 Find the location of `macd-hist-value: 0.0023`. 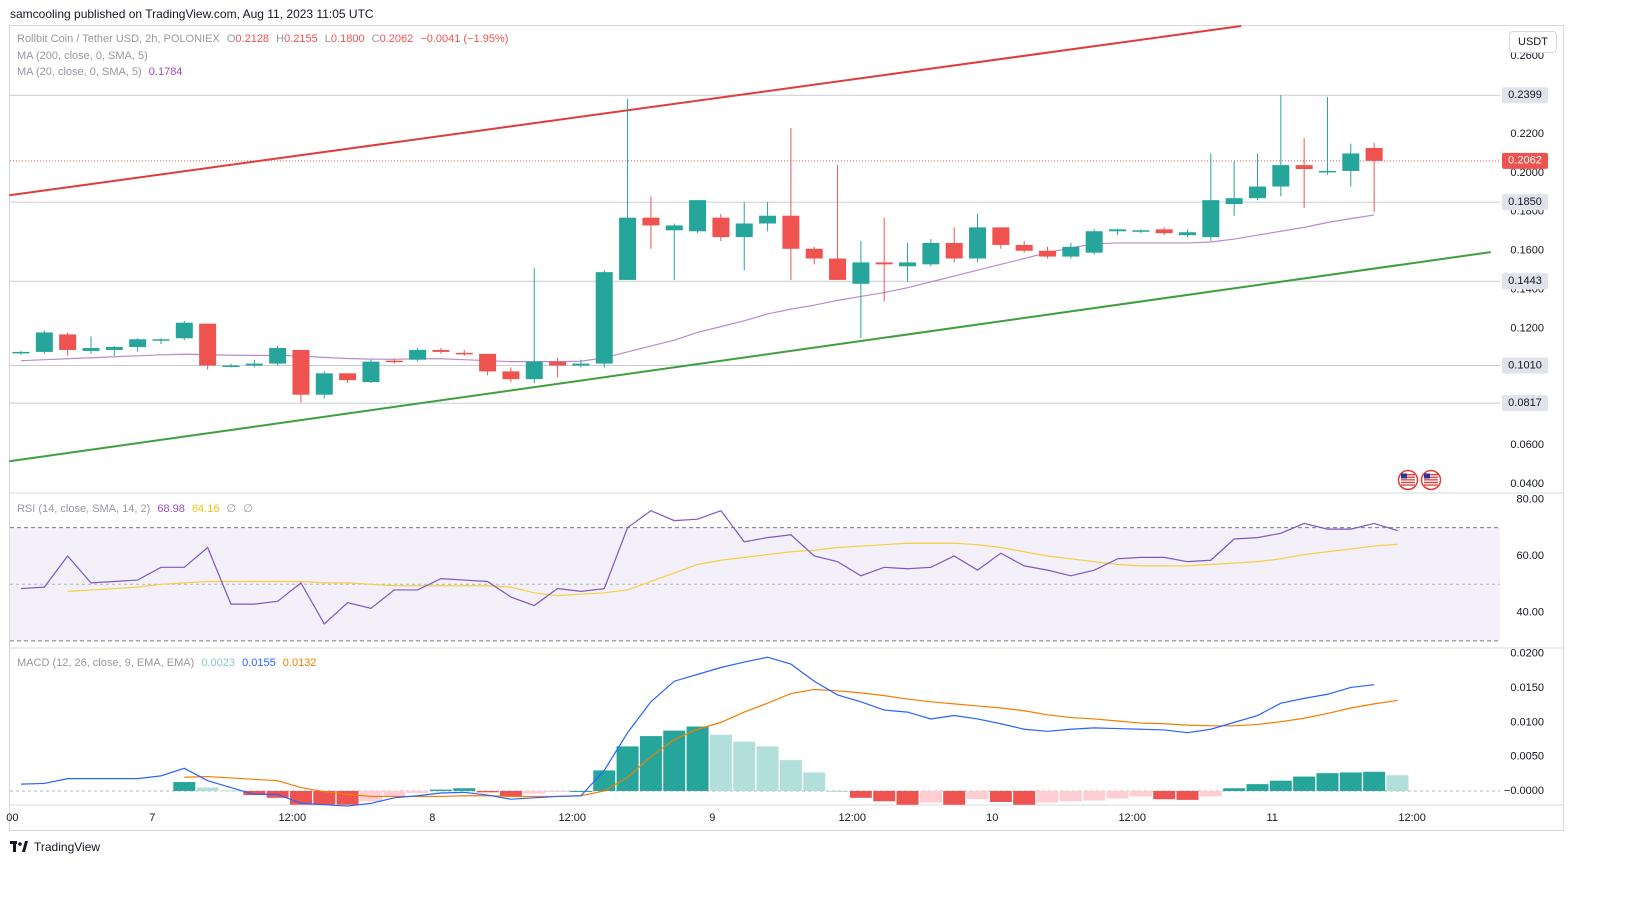

macd-hist-value: 0.0023 is located at coordinates (218, 663).